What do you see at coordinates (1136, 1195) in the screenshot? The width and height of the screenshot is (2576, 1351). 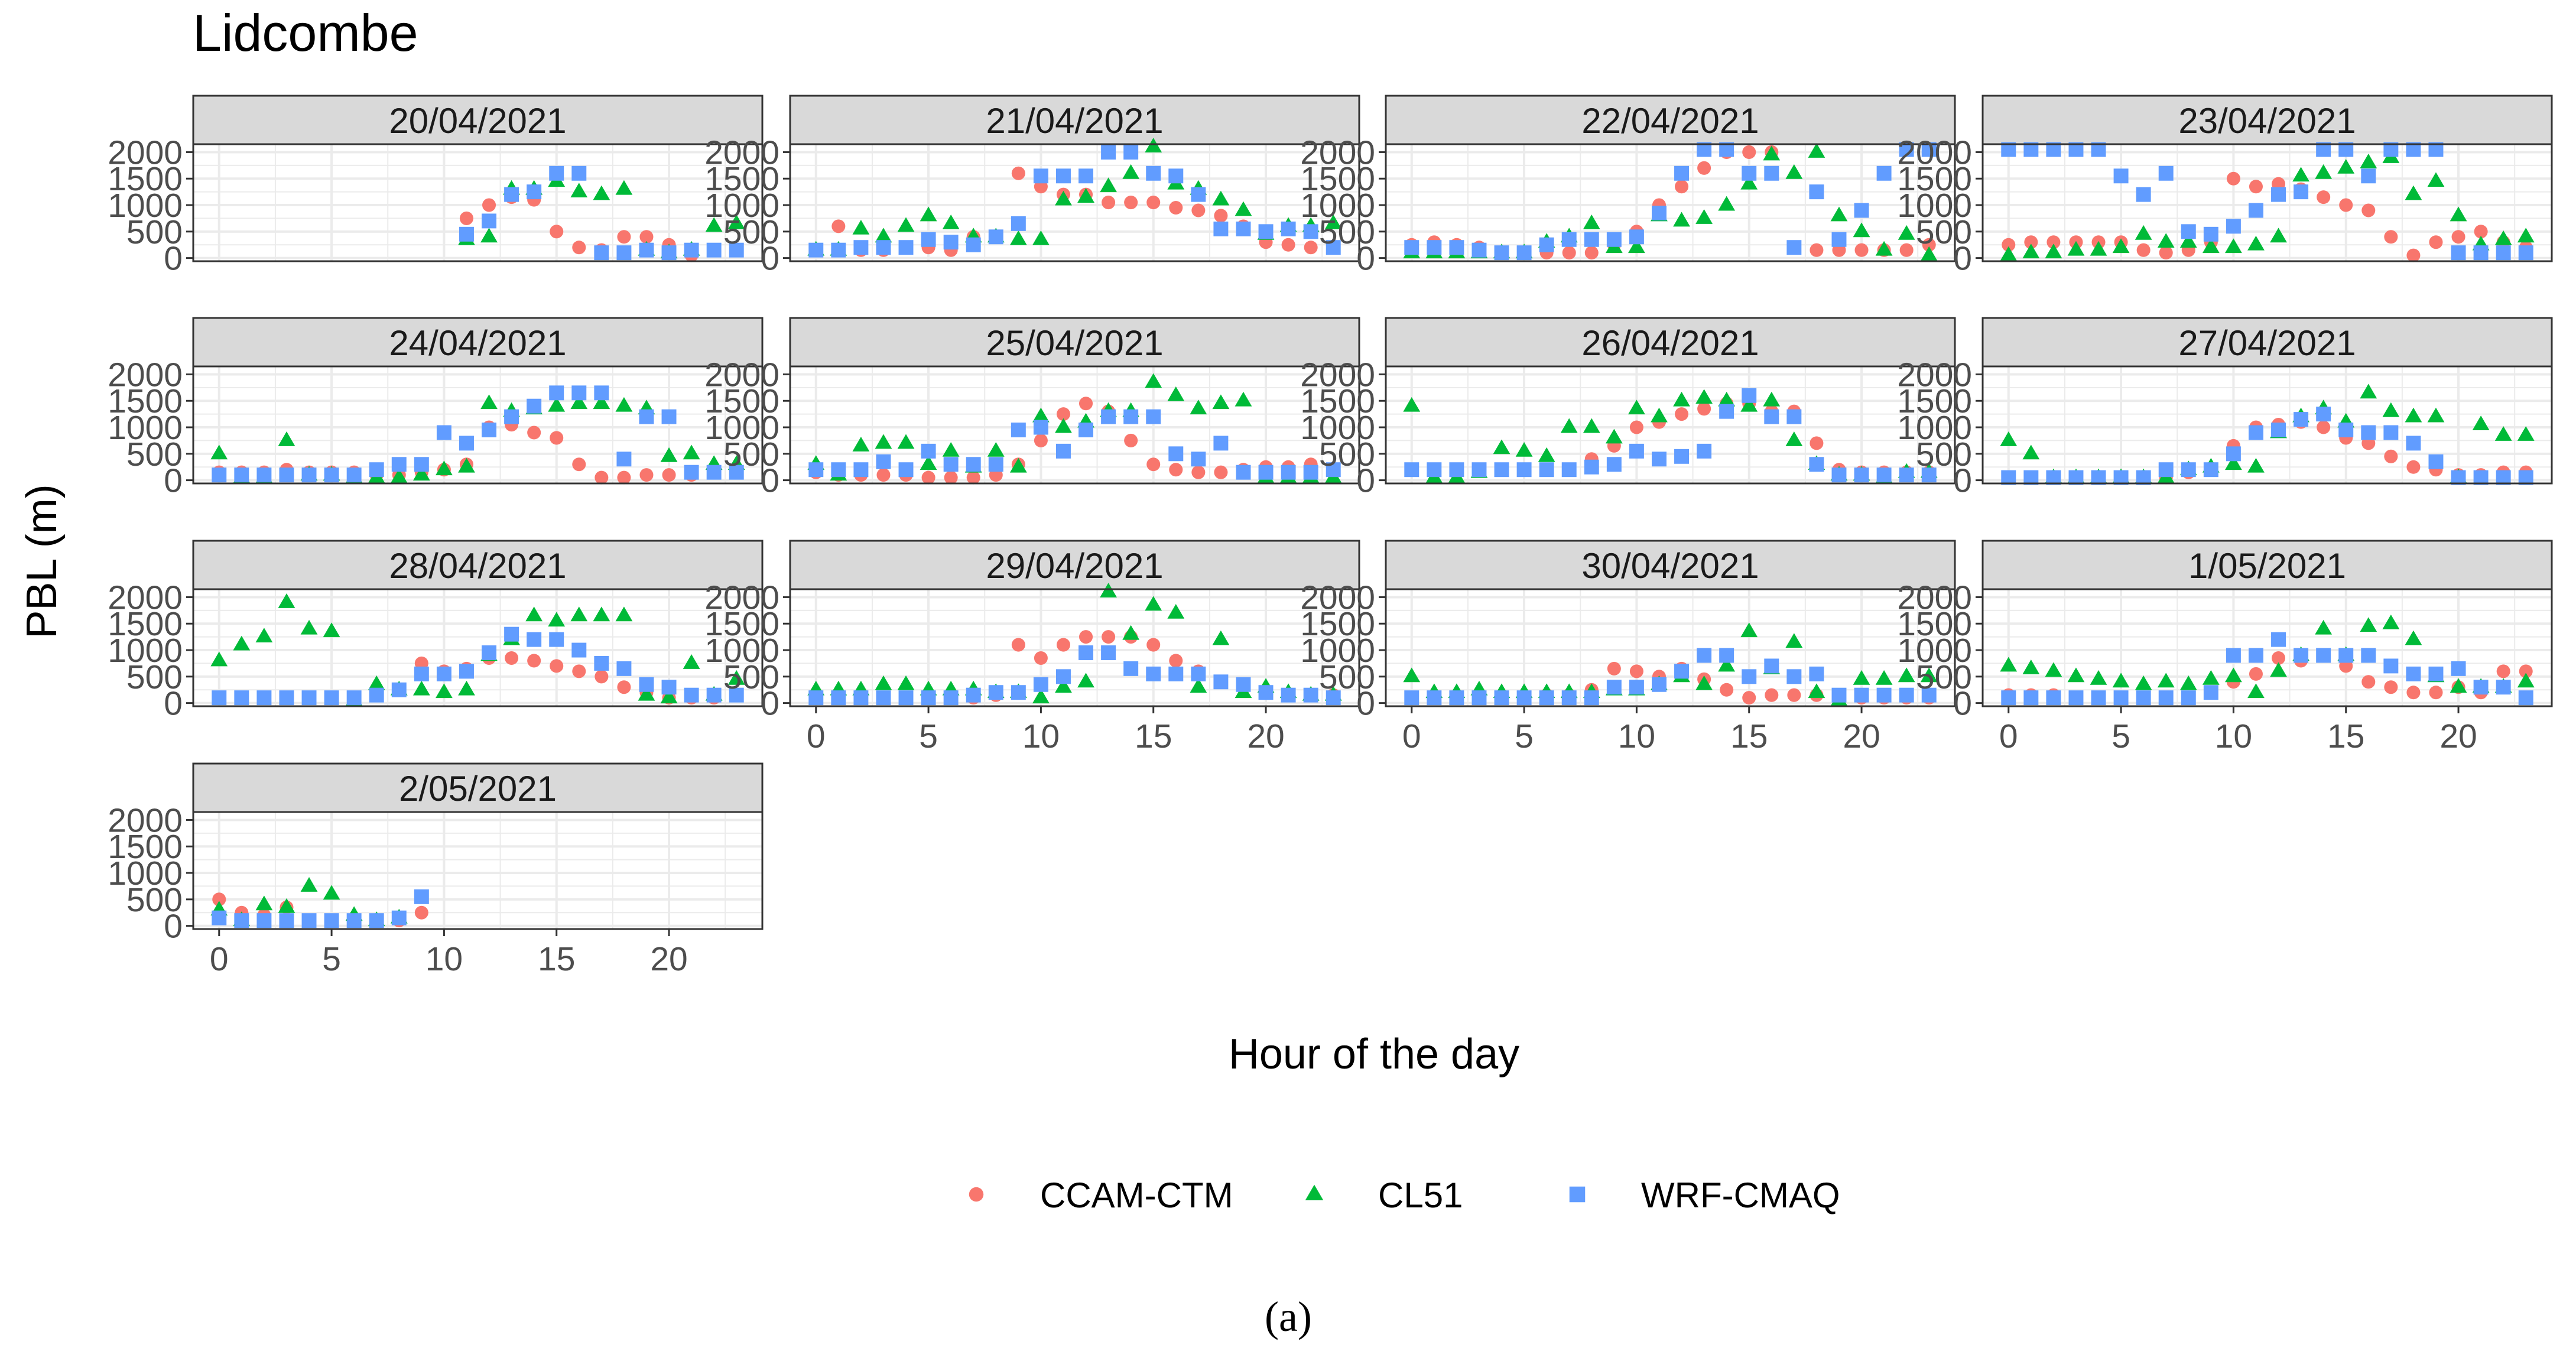 I see `legend-label: CCAM-CTM` at bounding box center [1136, 1195].